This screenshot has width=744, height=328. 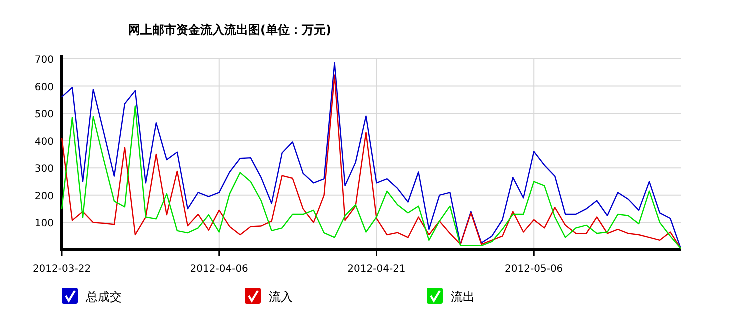 I want to click on y-tick-label: 200, so click(x=44, y=196).